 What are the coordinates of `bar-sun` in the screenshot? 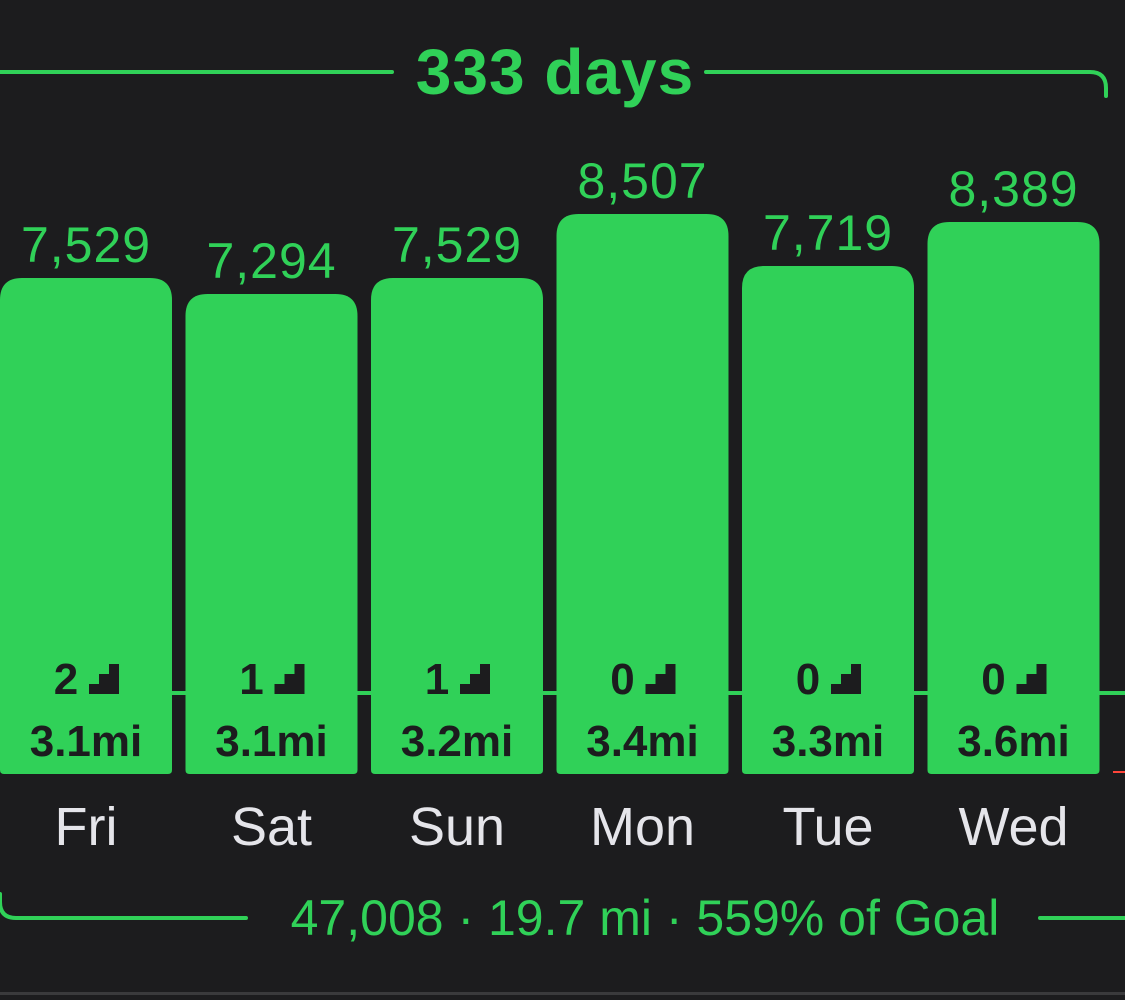 It's located at (457, 526).